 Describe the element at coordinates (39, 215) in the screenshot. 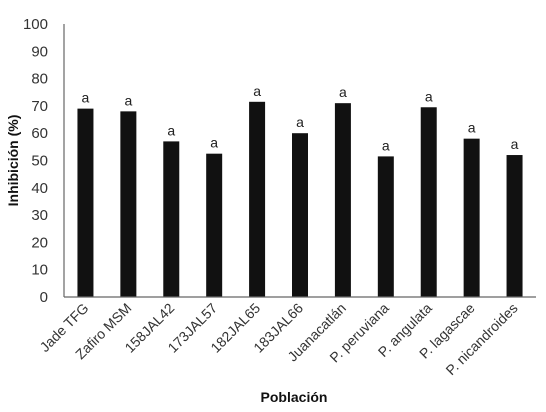

I see `y-tick-label: 30` at that location.